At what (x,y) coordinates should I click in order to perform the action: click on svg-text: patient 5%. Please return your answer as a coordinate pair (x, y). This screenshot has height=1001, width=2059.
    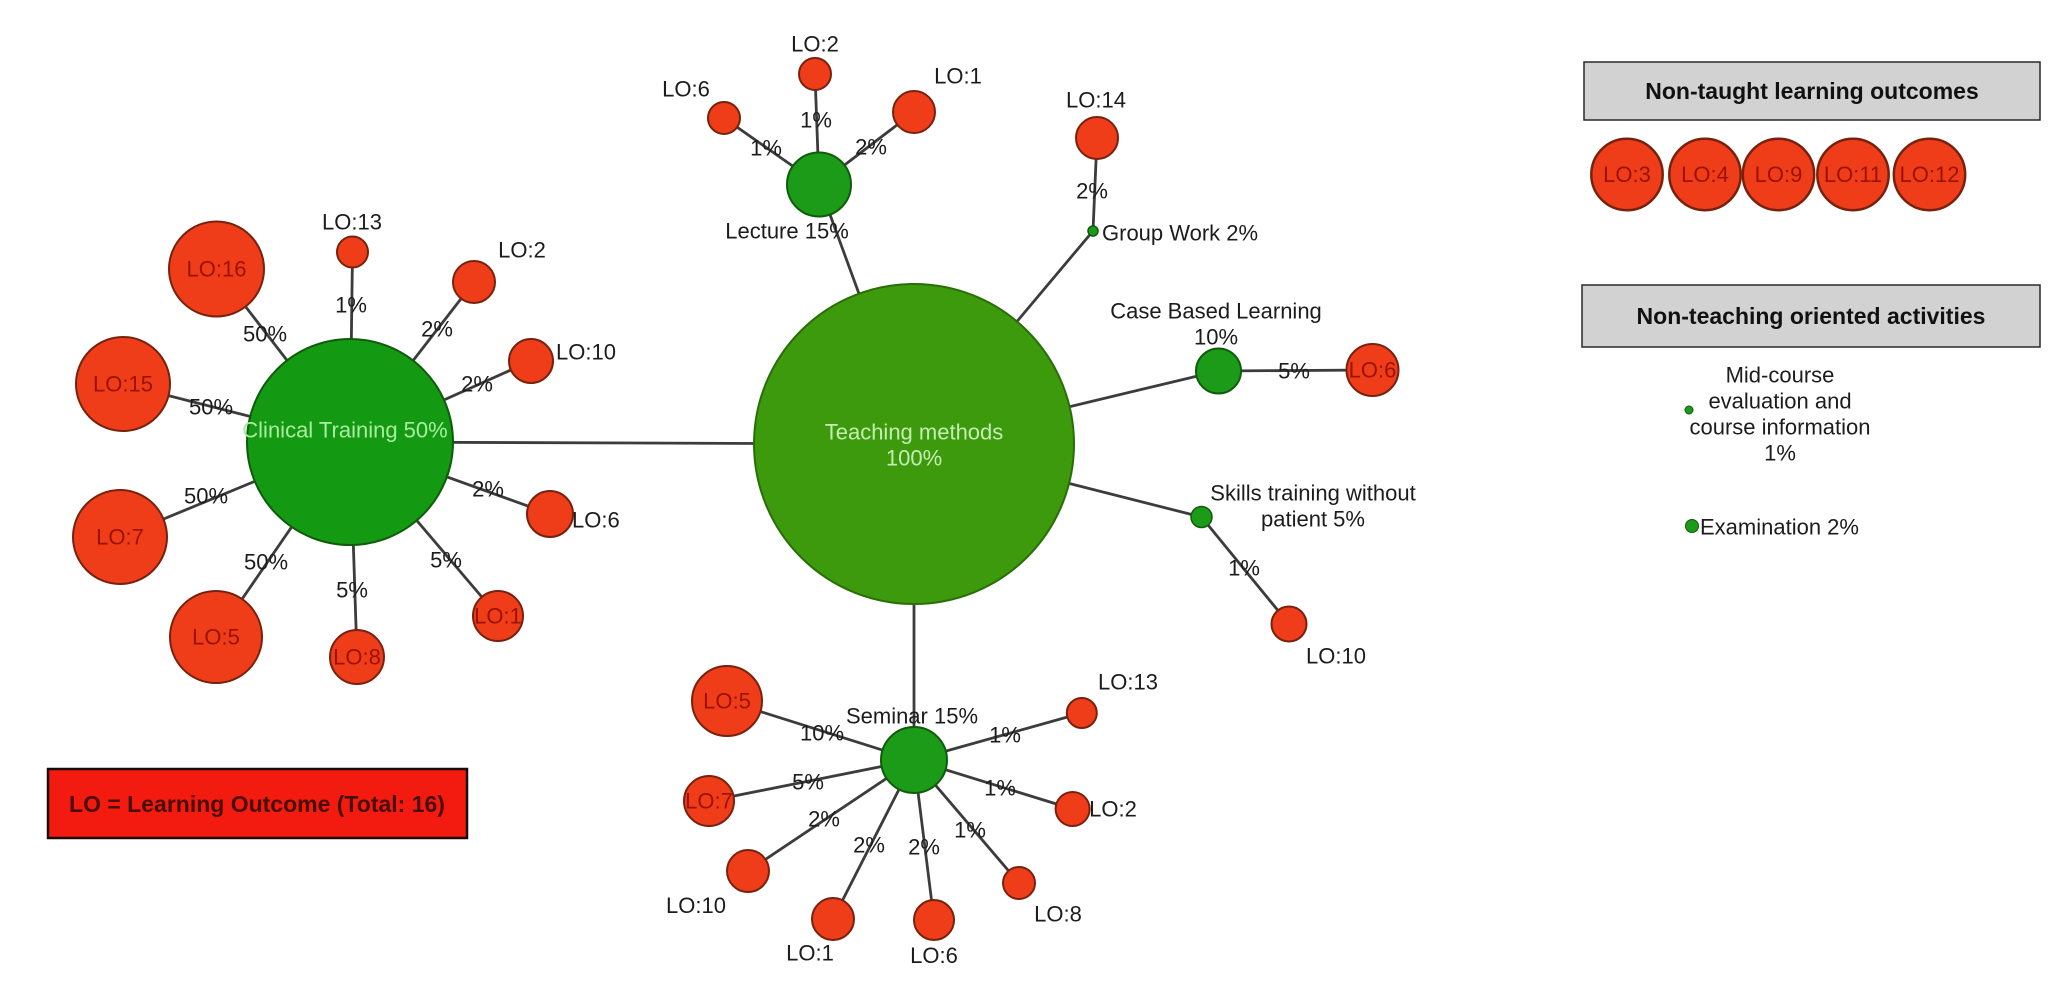
    Looking at the image, I should click on (1313, 519).